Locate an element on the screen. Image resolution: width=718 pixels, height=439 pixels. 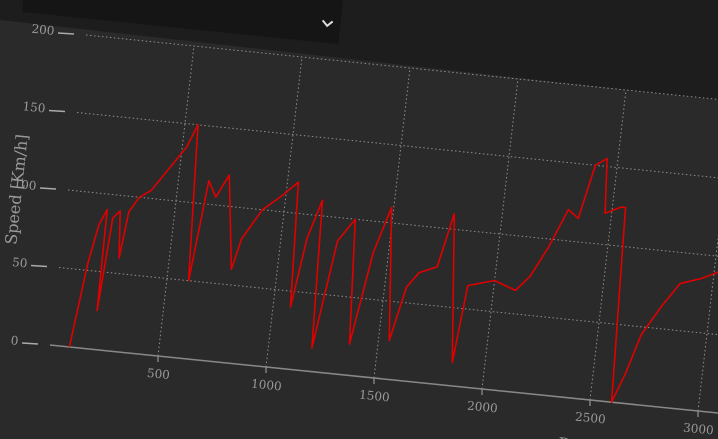
y-tick-label: 100 is located at coordinates (25, 185).